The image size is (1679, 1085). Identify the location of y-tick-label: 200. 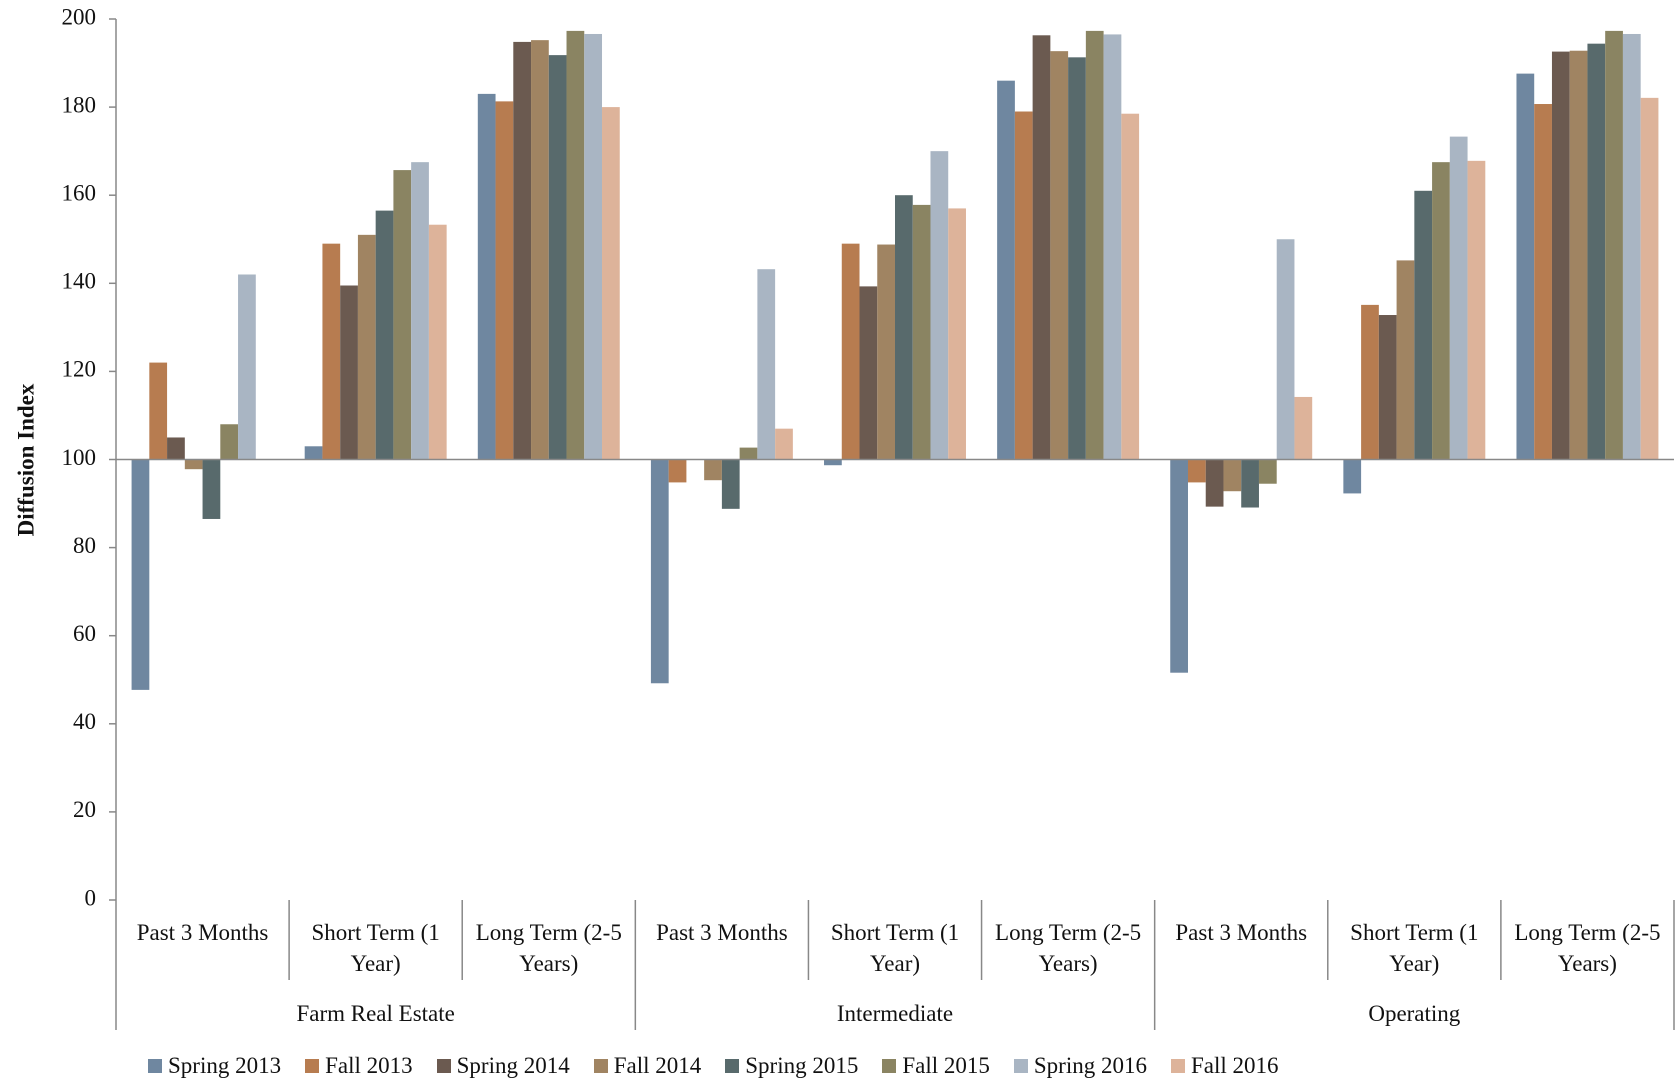
(79, 16).